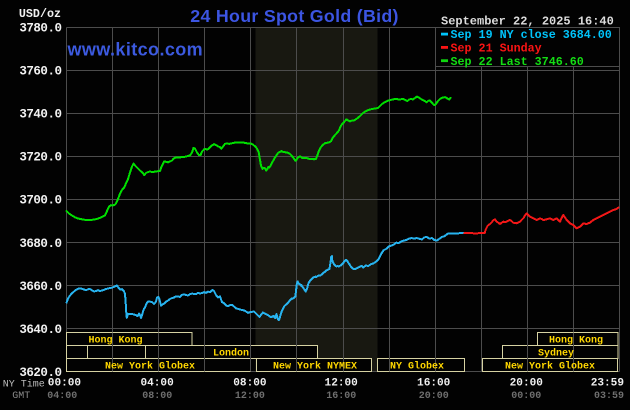 The width and height of the screenshot is (630, 410). What do you see at coordinates (40, 115) in the screenshot?
I see `svg-text: 3740.0` at bounding box center [40, 115].